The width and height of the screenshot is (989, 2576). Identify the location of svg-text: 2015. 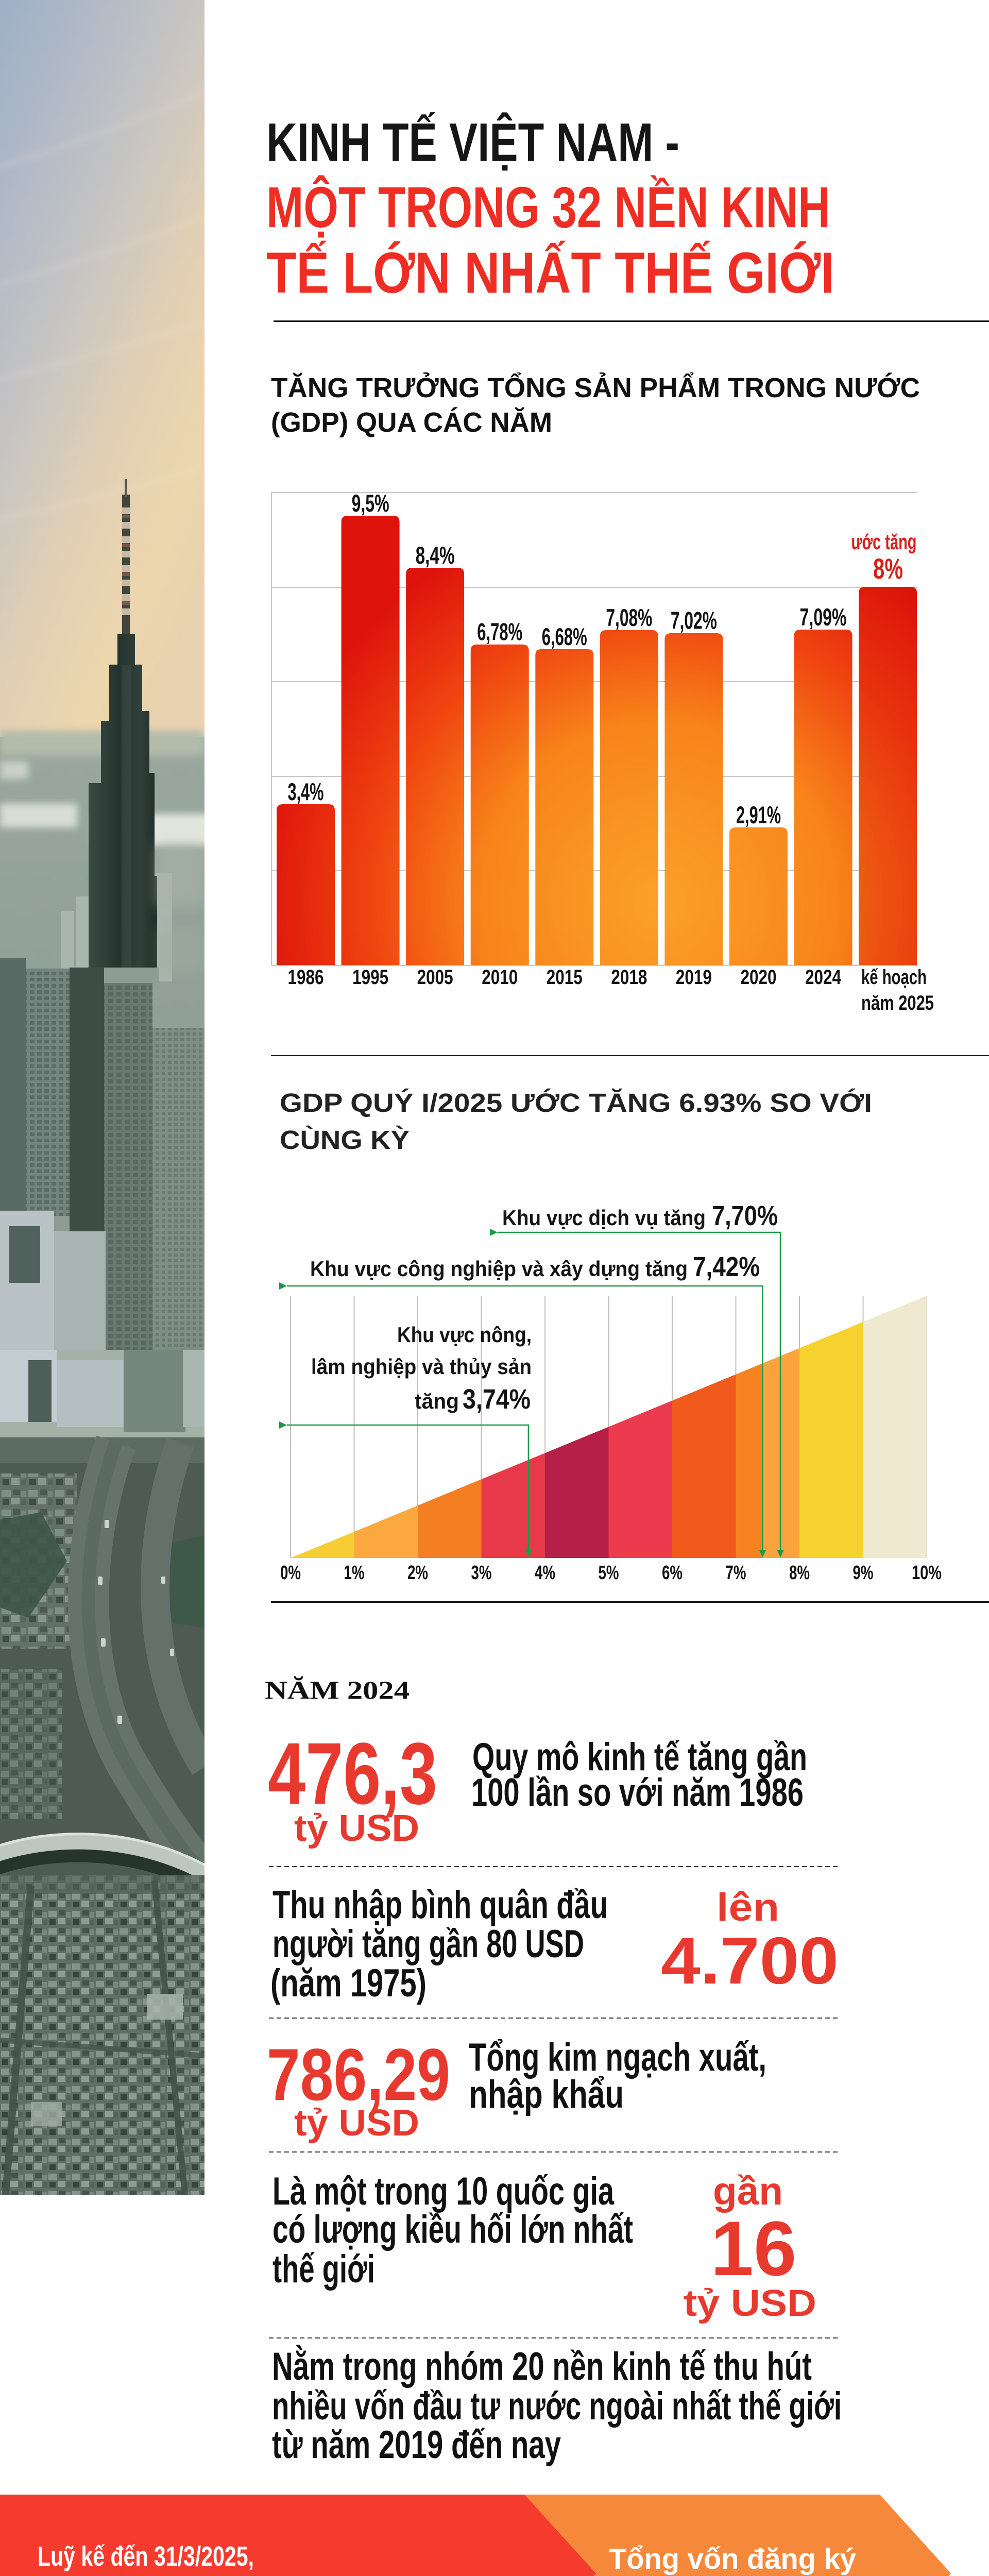
(565, 977).